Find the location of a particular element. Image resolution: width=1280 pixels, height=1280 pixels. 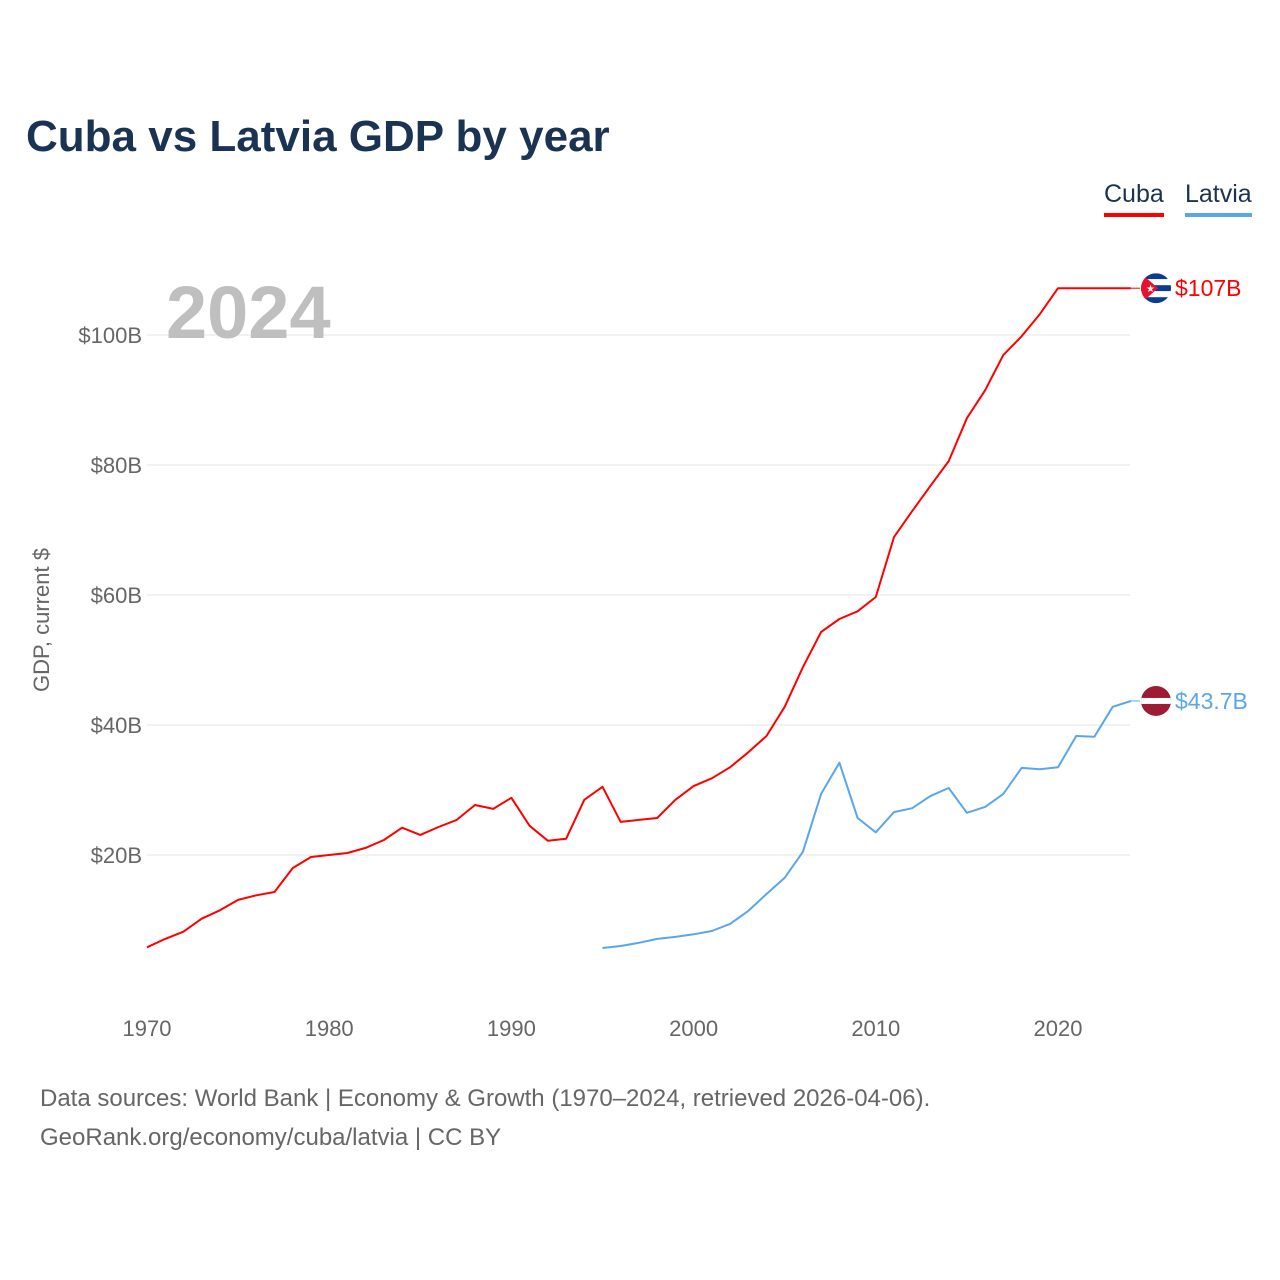

y-tick-label: $80B is located at coordinates (116, 465).